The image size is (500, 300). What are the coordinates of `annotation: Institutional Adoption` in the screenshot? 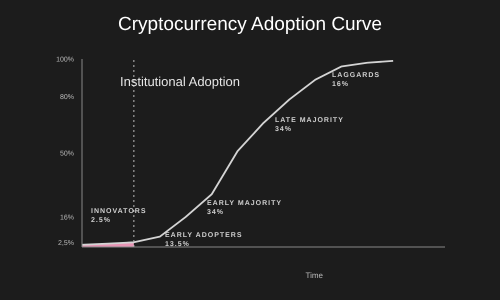 It's located at (180, 81).